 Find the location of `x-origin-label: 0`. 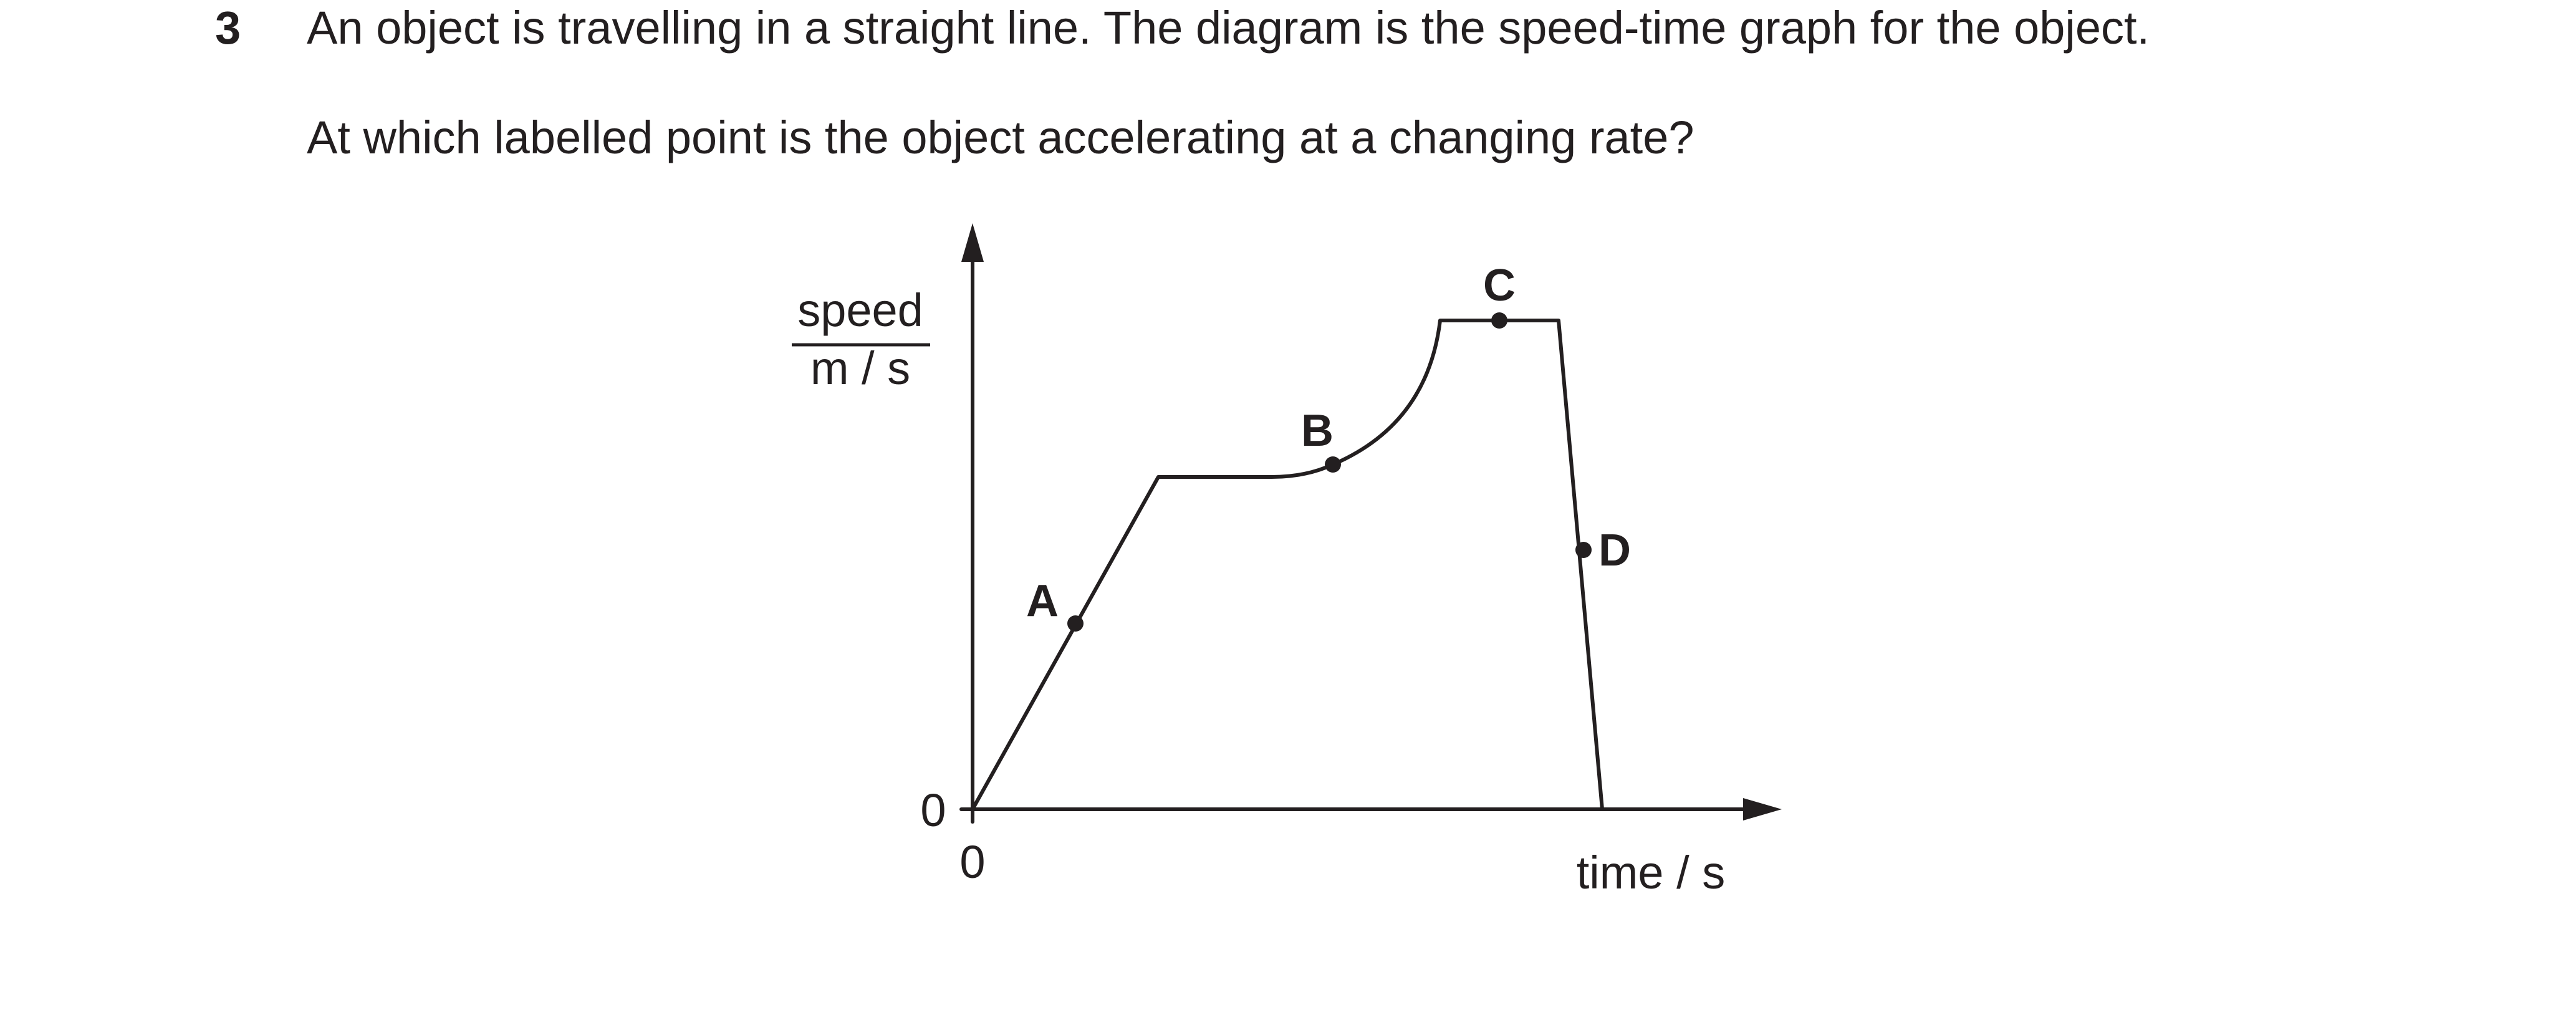

x-origin-label: 0 is located at coordinates (972, 862).